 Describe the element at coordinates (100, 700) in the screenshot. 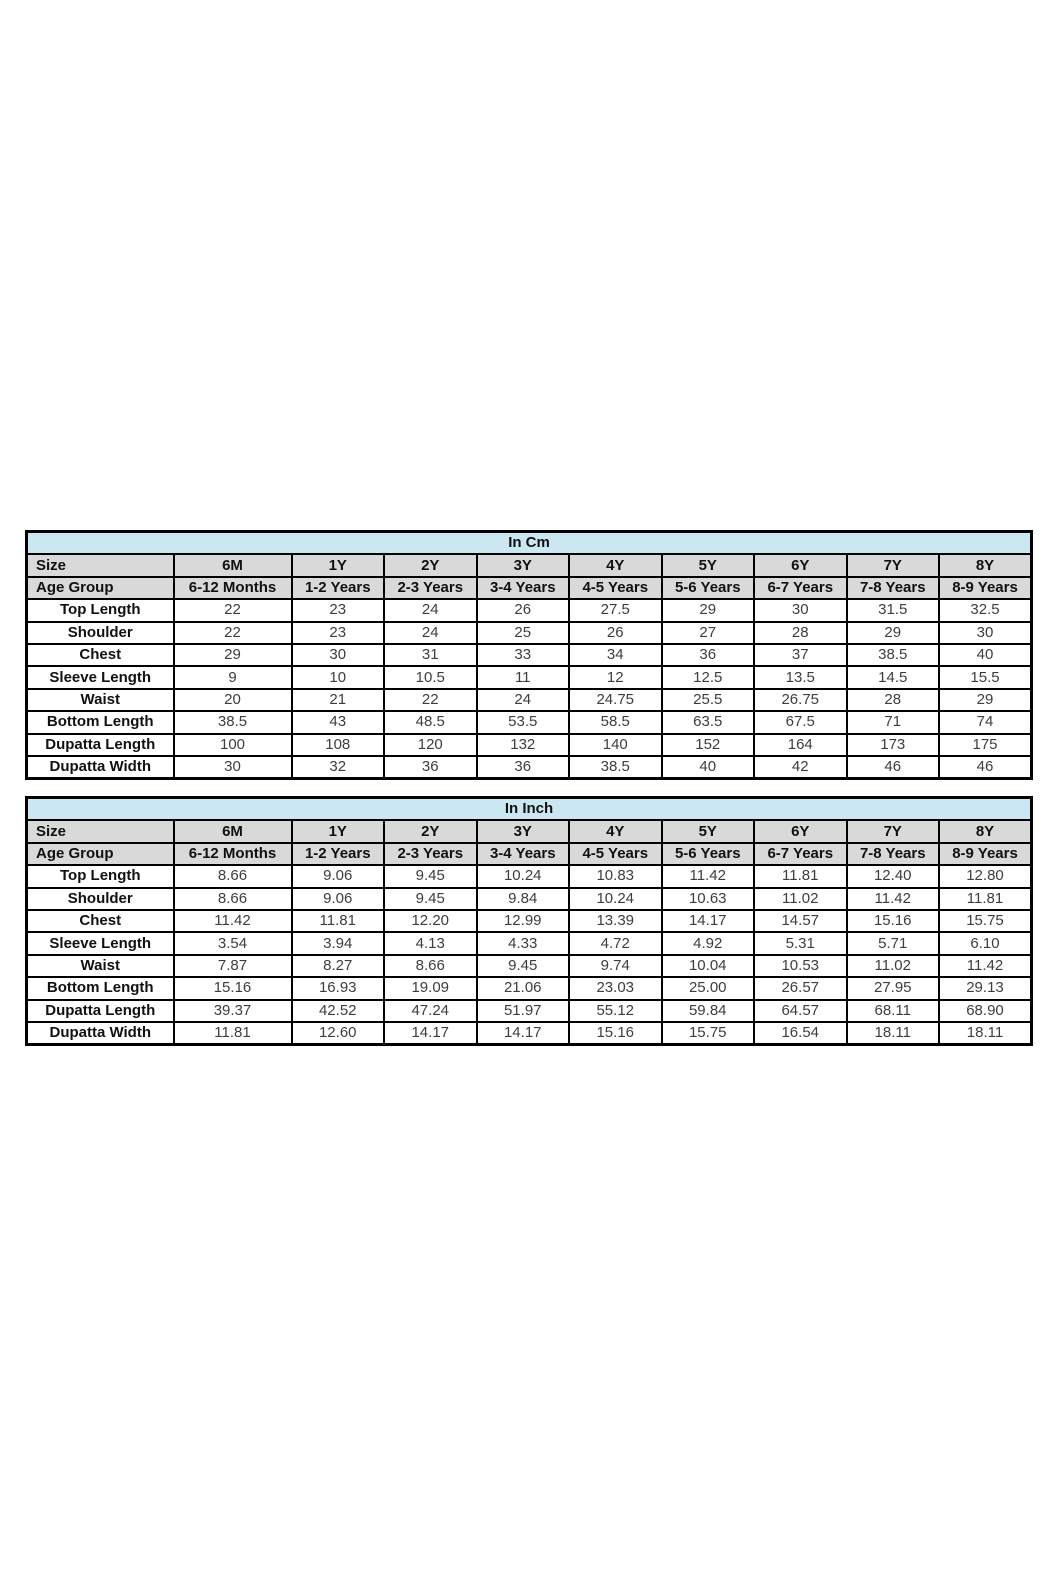

I see `row-label-cell: Waist` at that location.